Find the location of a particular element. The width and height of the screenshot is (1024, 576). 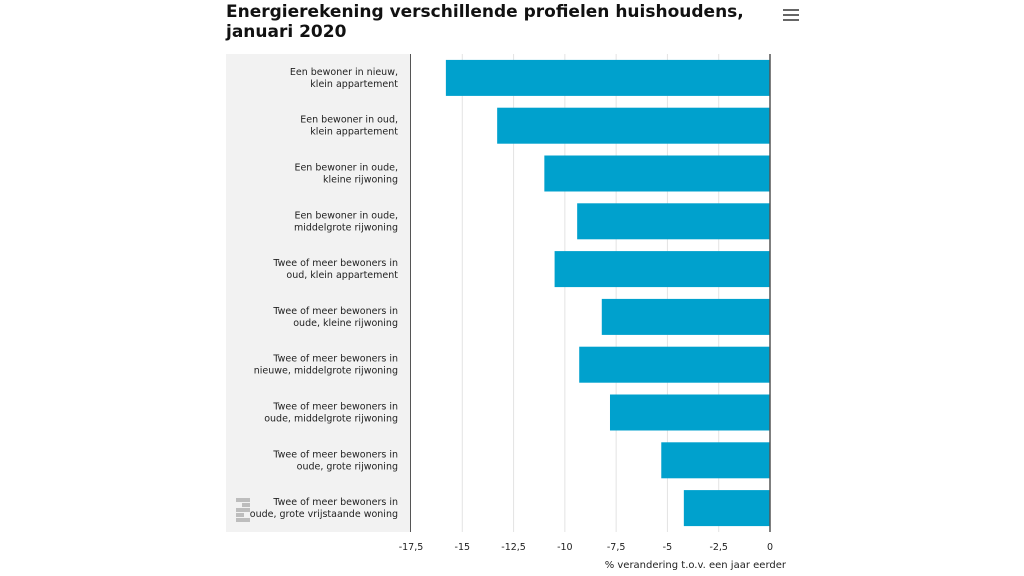

x-tick-label: -10 is located at coordinates (565, 547).